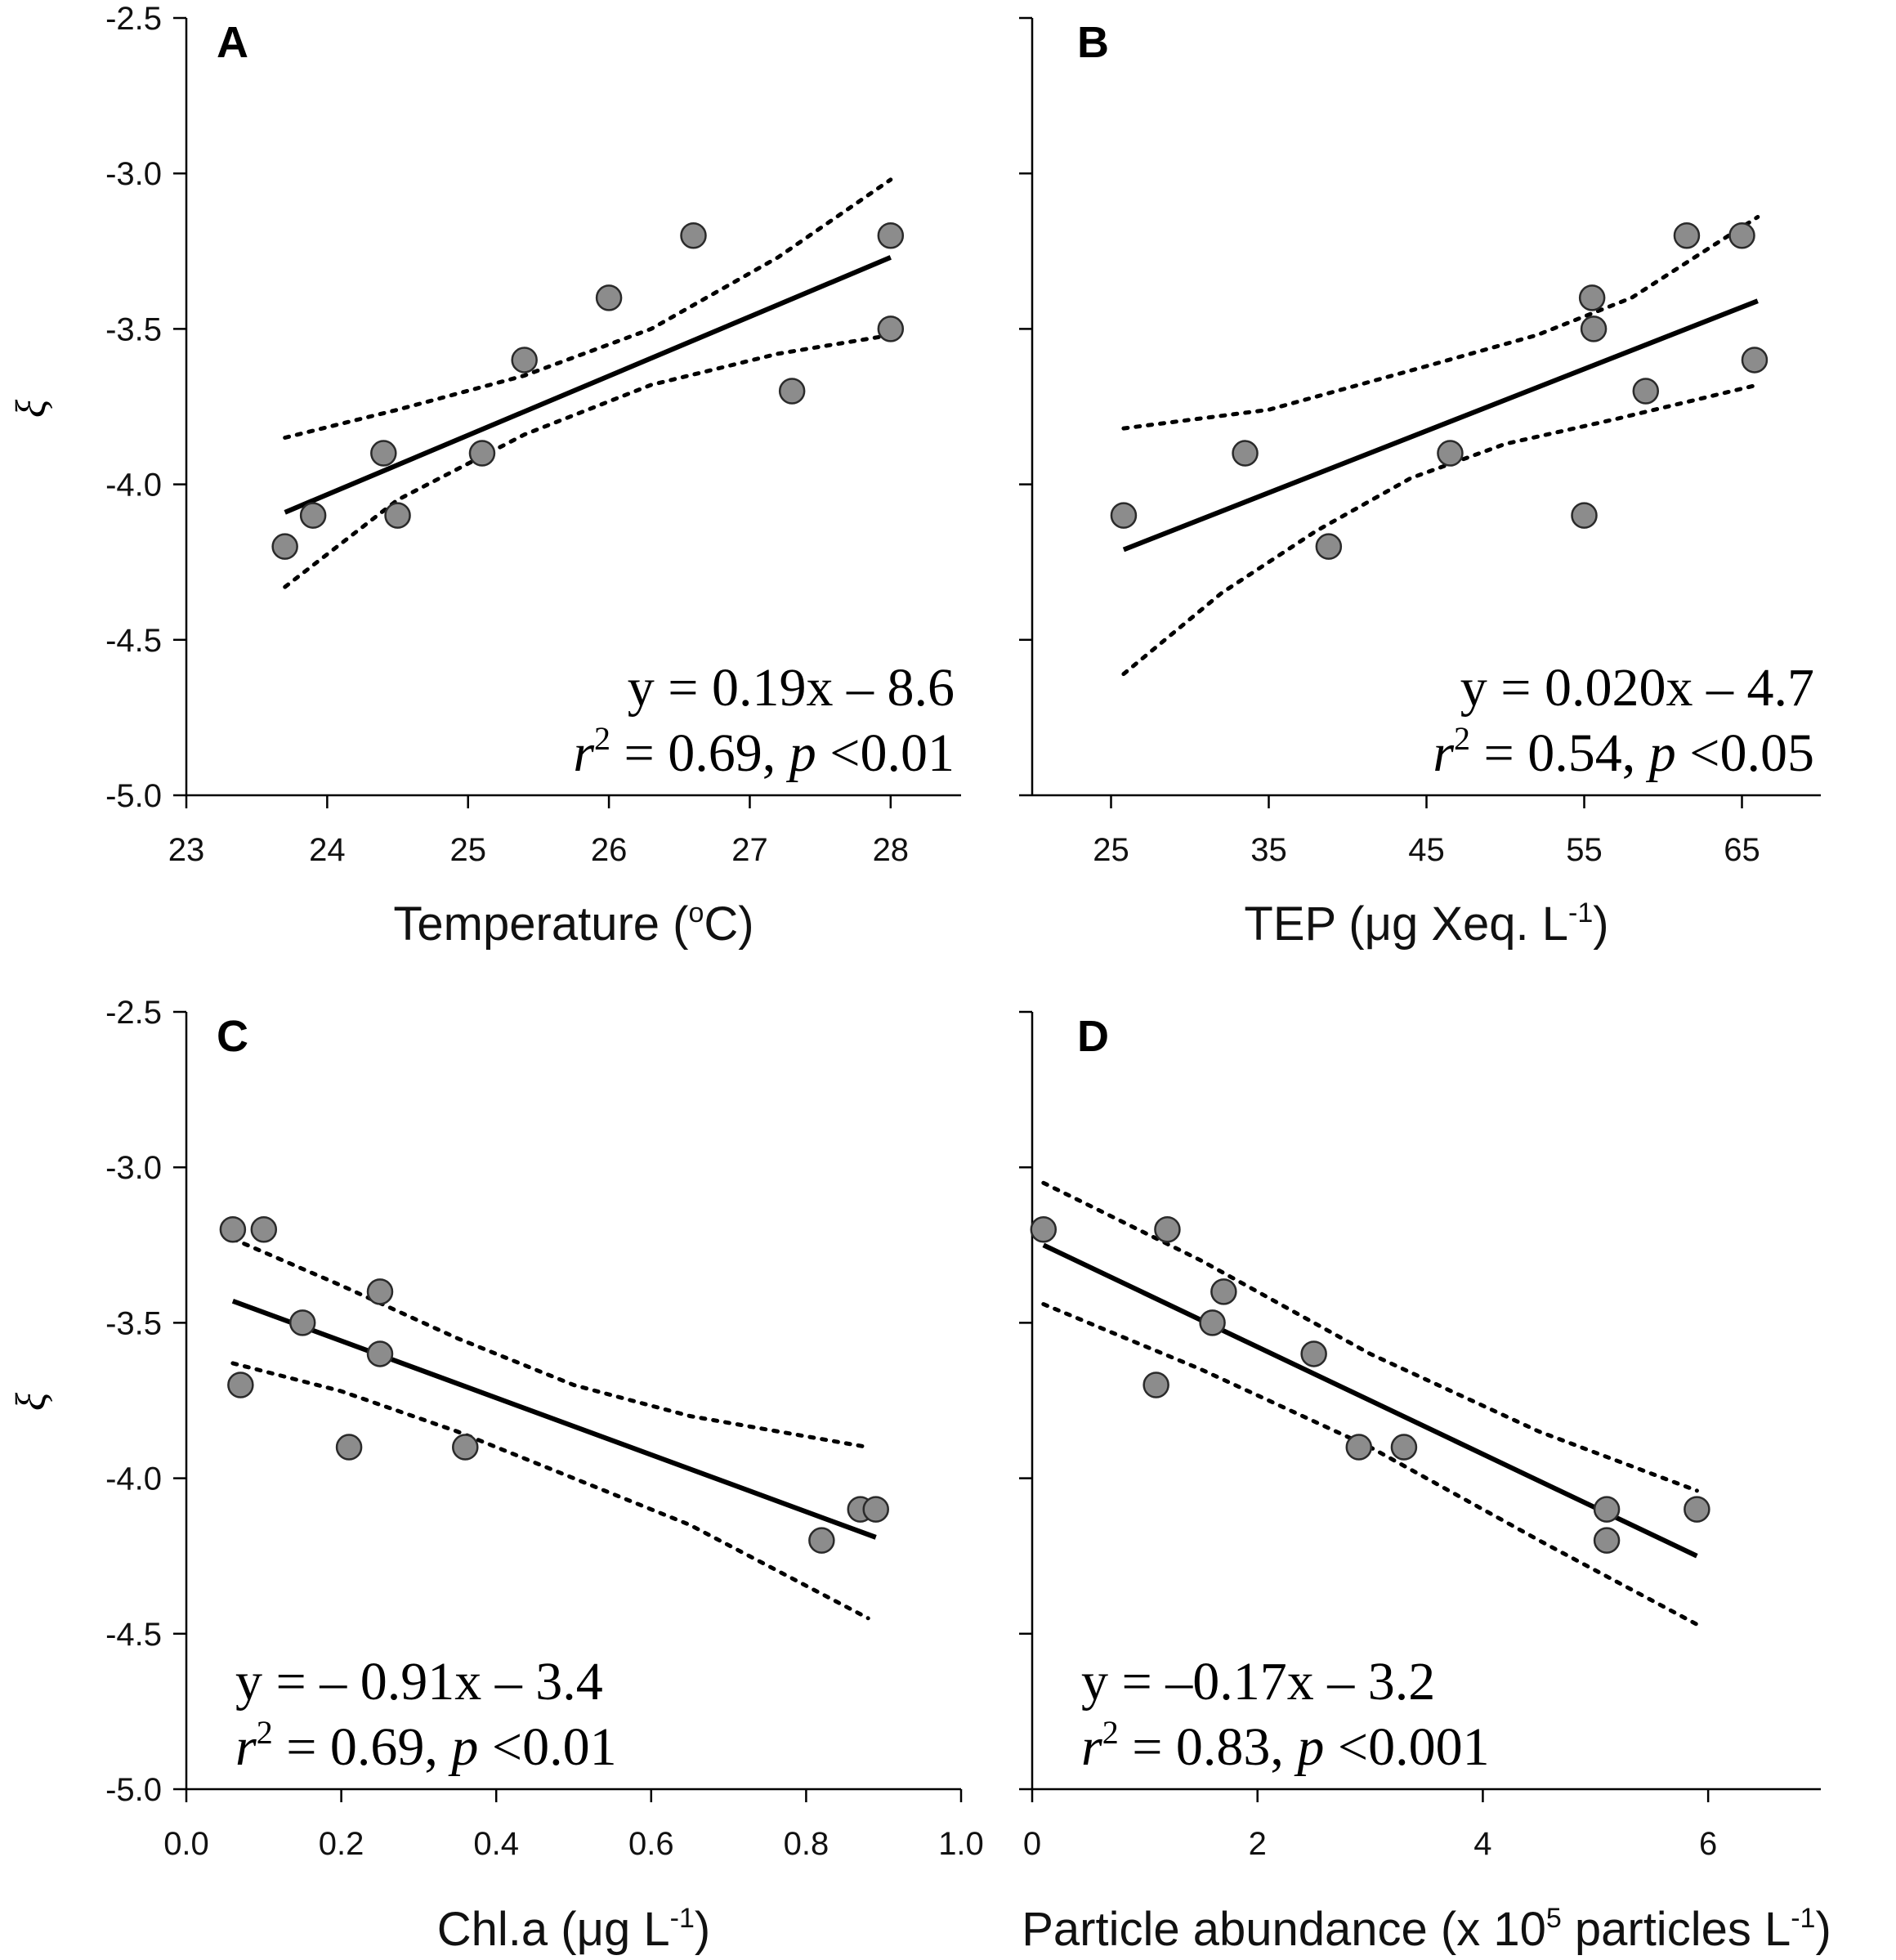 The height and width of the screenshot is (1960, 1896). Describe the element at coordinates (1623, 751) in the screenshot. I see `panel-b-r-squared: r2 = 0.54, p <0.05` at that location.